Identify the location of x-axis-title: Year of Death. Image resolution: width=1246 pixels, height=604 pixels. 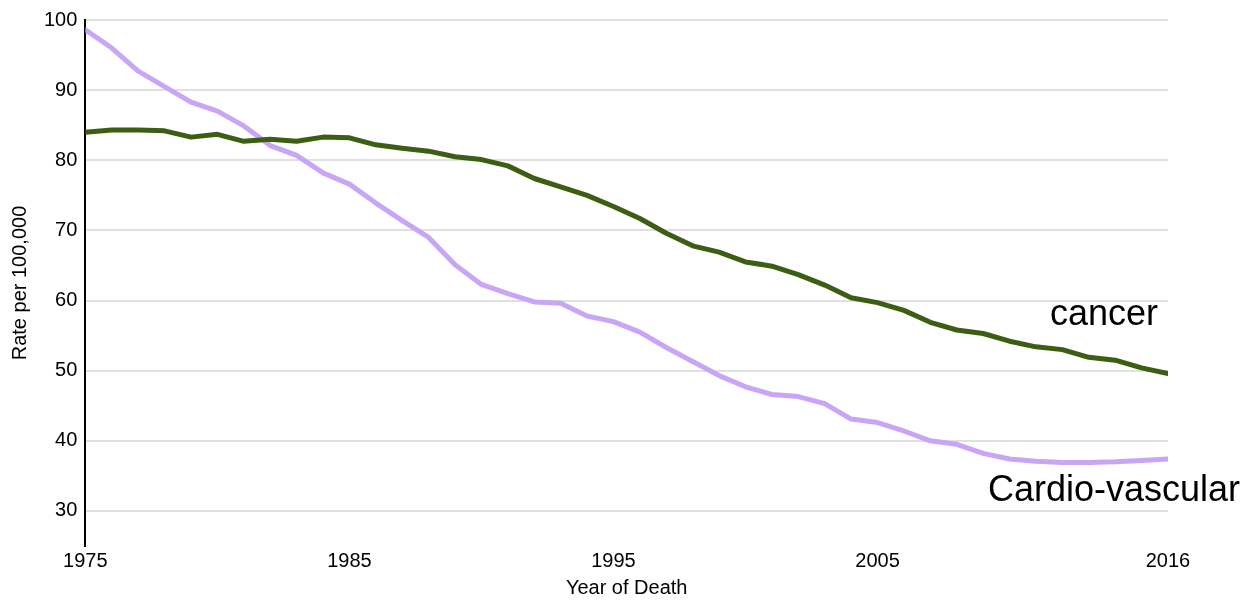
(626, 586).